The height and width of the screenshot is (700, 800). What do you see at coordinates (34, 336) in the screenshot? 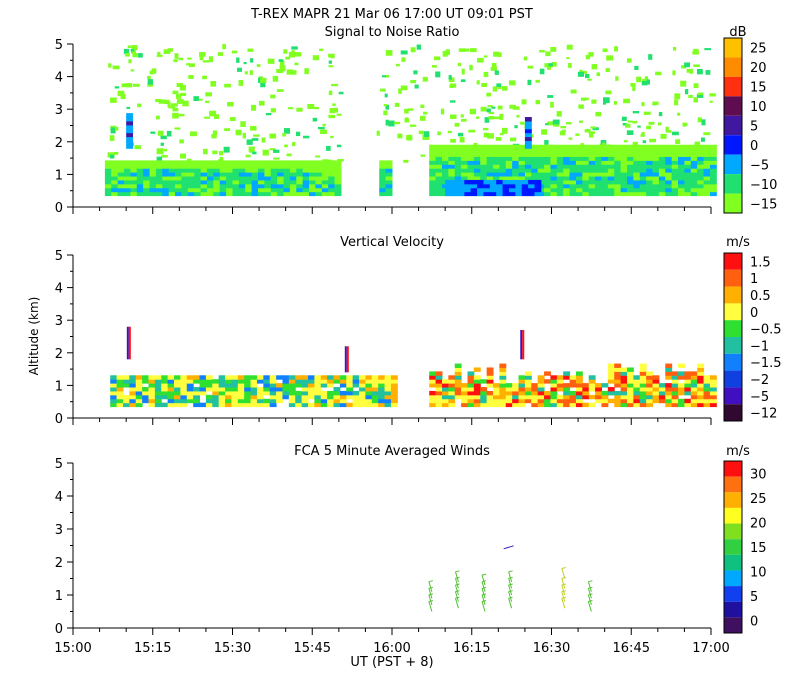
I see `y-axis-label: Altitude (km)` at bounding box center [34, 336].